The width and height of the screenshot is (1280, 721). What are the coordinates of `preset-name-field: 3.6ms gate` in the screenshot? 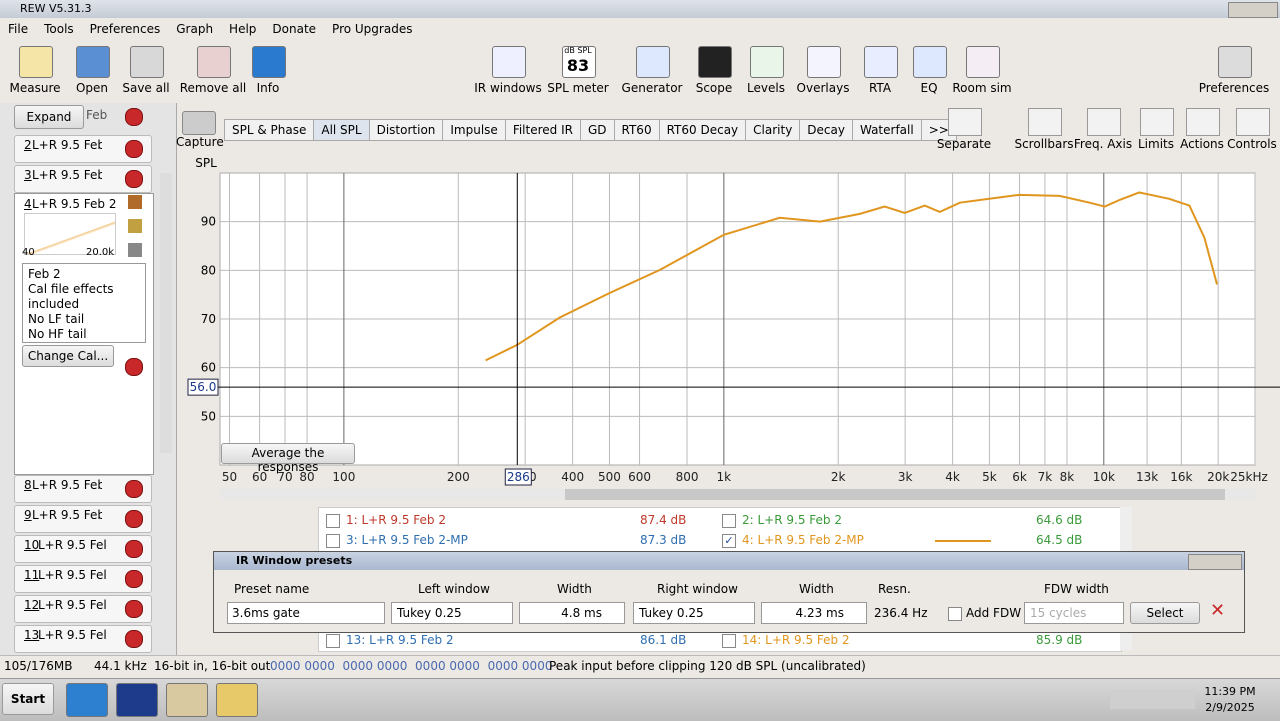 It's located at (306, 613).